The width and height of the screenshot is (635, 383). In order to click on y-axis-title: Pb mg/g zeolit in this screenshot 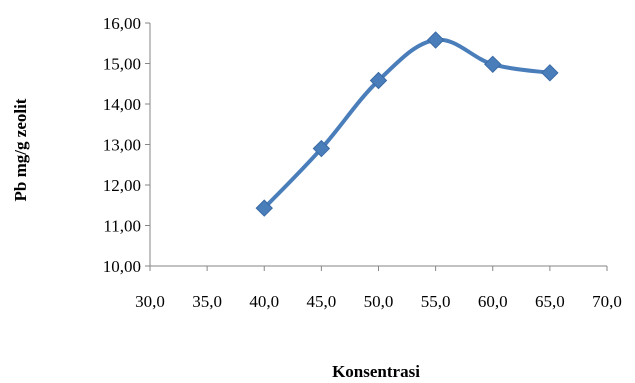, I will do `click(20, 149)`.